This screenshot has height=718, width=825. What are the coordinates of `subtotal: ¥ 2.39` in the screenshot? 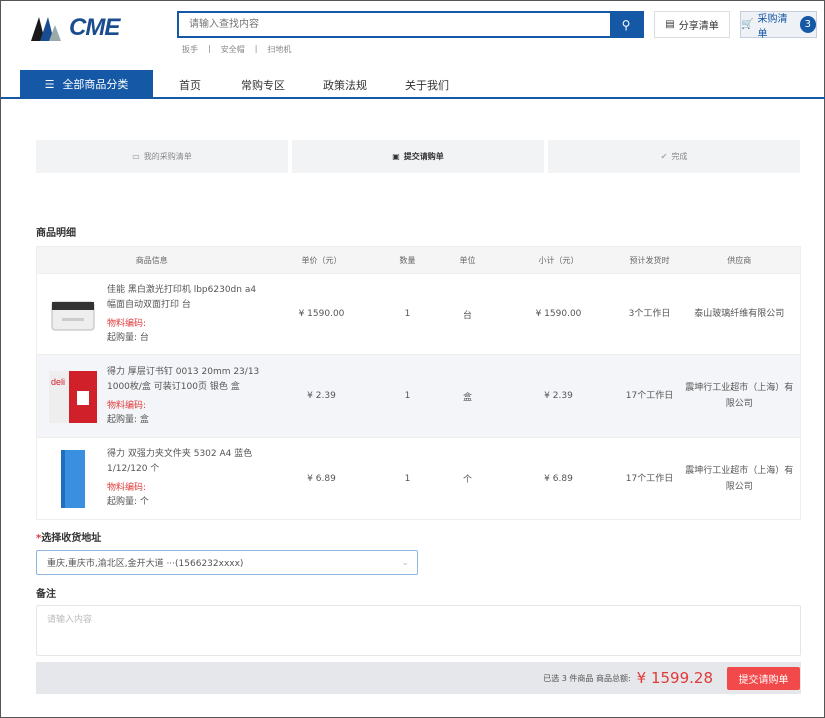 It's located at (558, 396).